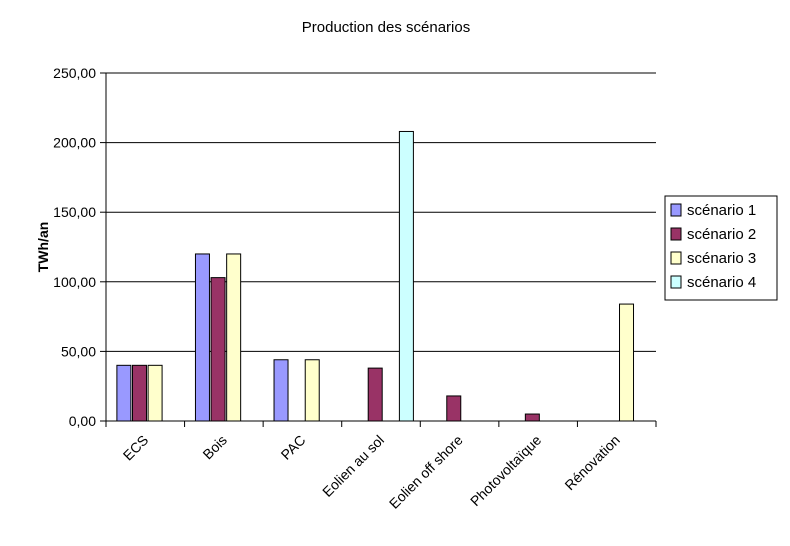 Image resolution: width=790 pixels, height=546 pixels. What do you see at coordinates (353, 466) in the screenshot?
I see `x-tick-label: Eolien au sol` at bounding box center [353, 466].